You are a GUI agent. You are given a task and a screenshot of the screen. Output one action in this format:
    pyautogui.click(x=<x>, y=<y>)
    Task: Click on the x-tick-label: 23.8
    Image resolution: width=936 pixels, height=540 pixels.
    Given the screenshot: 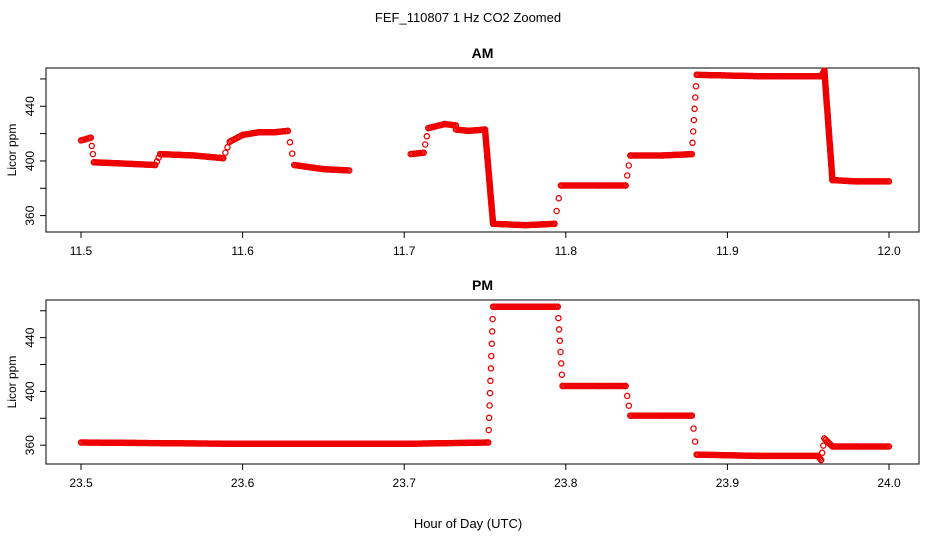 What is the action you would take?
    pyautogui.click(x=566, y=483)
    